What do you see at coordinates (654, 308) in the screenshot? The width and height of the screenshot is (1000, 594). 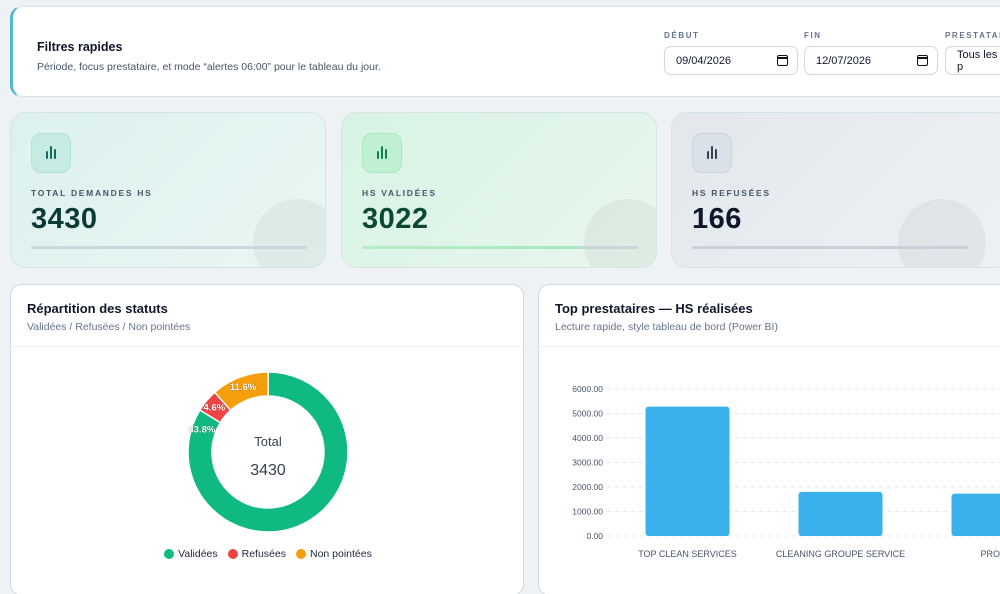 I see `panel-title: Top prestataires — HS réalisées` at bounding box center [654, 308].